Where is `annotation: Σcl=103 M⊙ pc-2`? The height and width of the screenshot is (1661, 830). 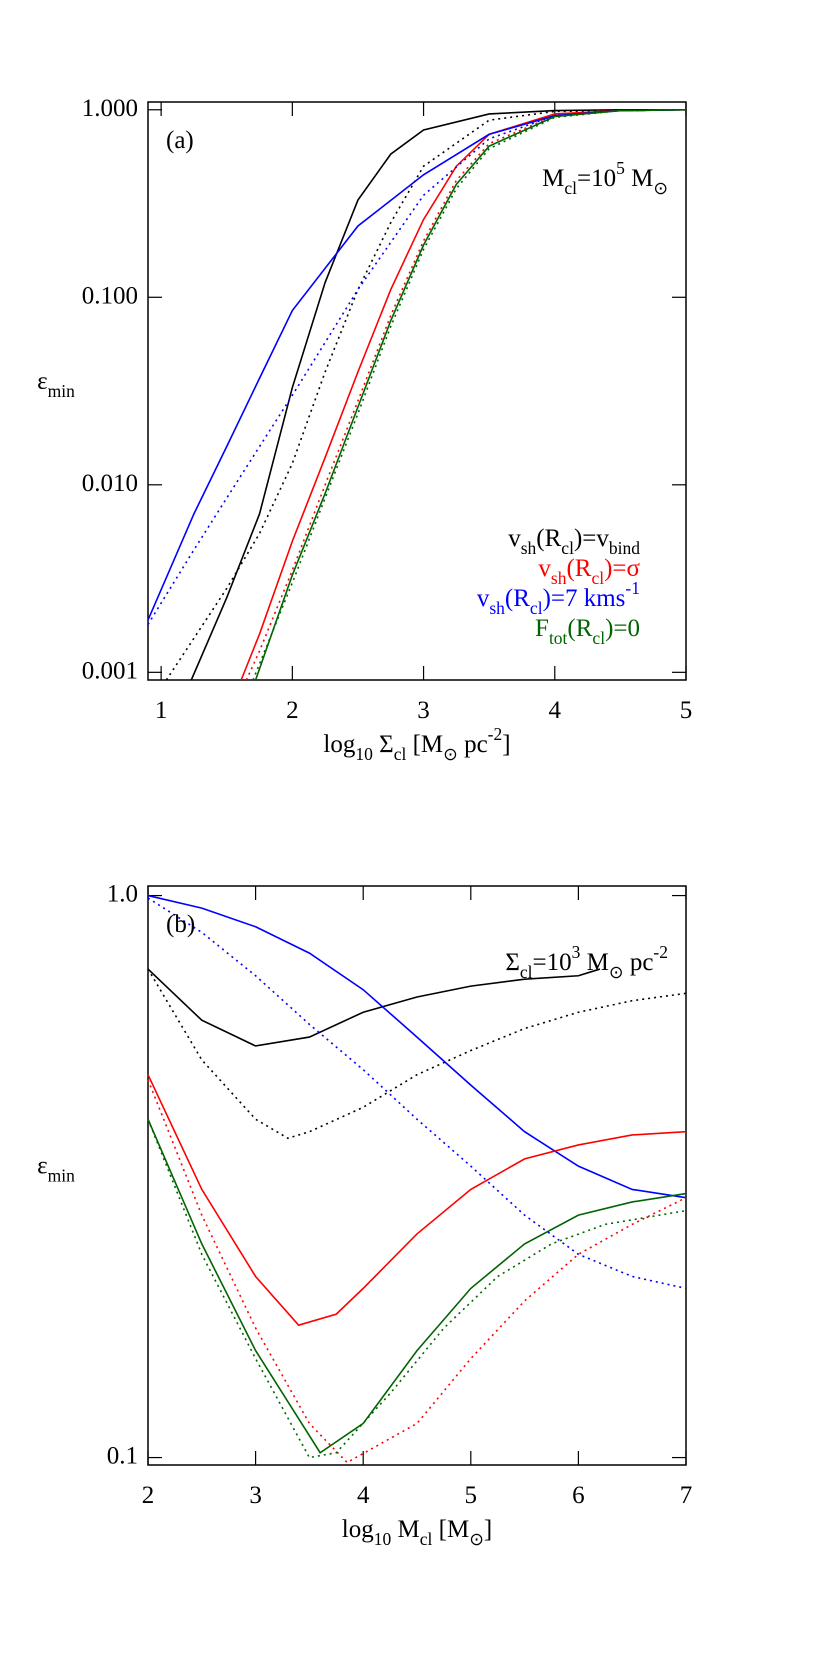 annotation: Σcl=103 M⊙ pc-2 is located at coordinates (586, 962).